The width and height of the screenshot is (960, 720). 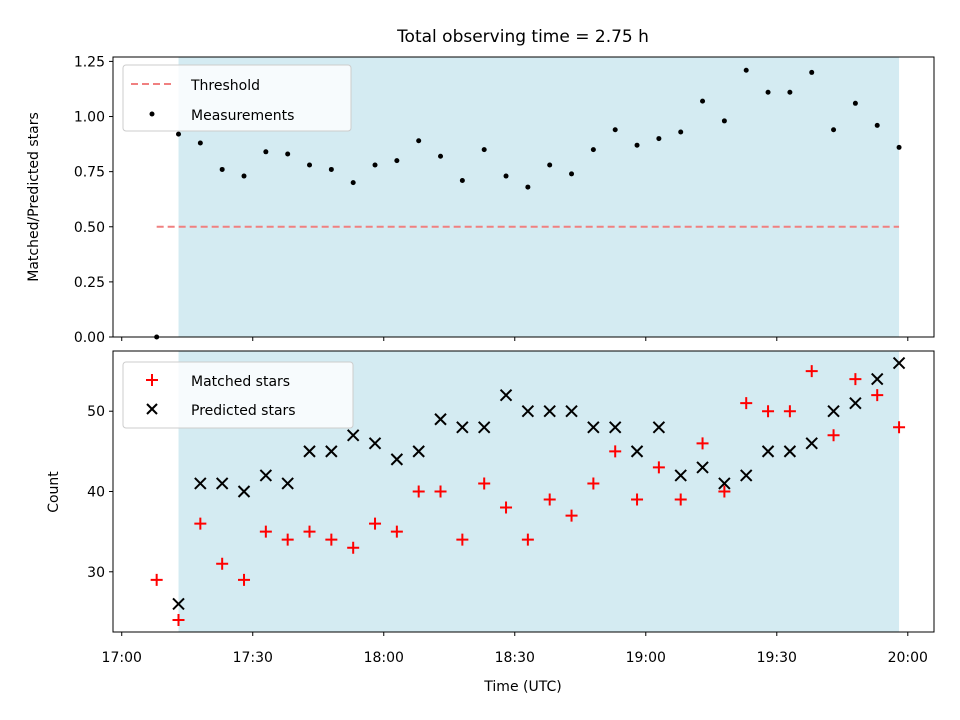 What do you see at coordinates (152, 380) in the screenshot?
I see `legend-matched-marker` at bounding box center [152, 380].